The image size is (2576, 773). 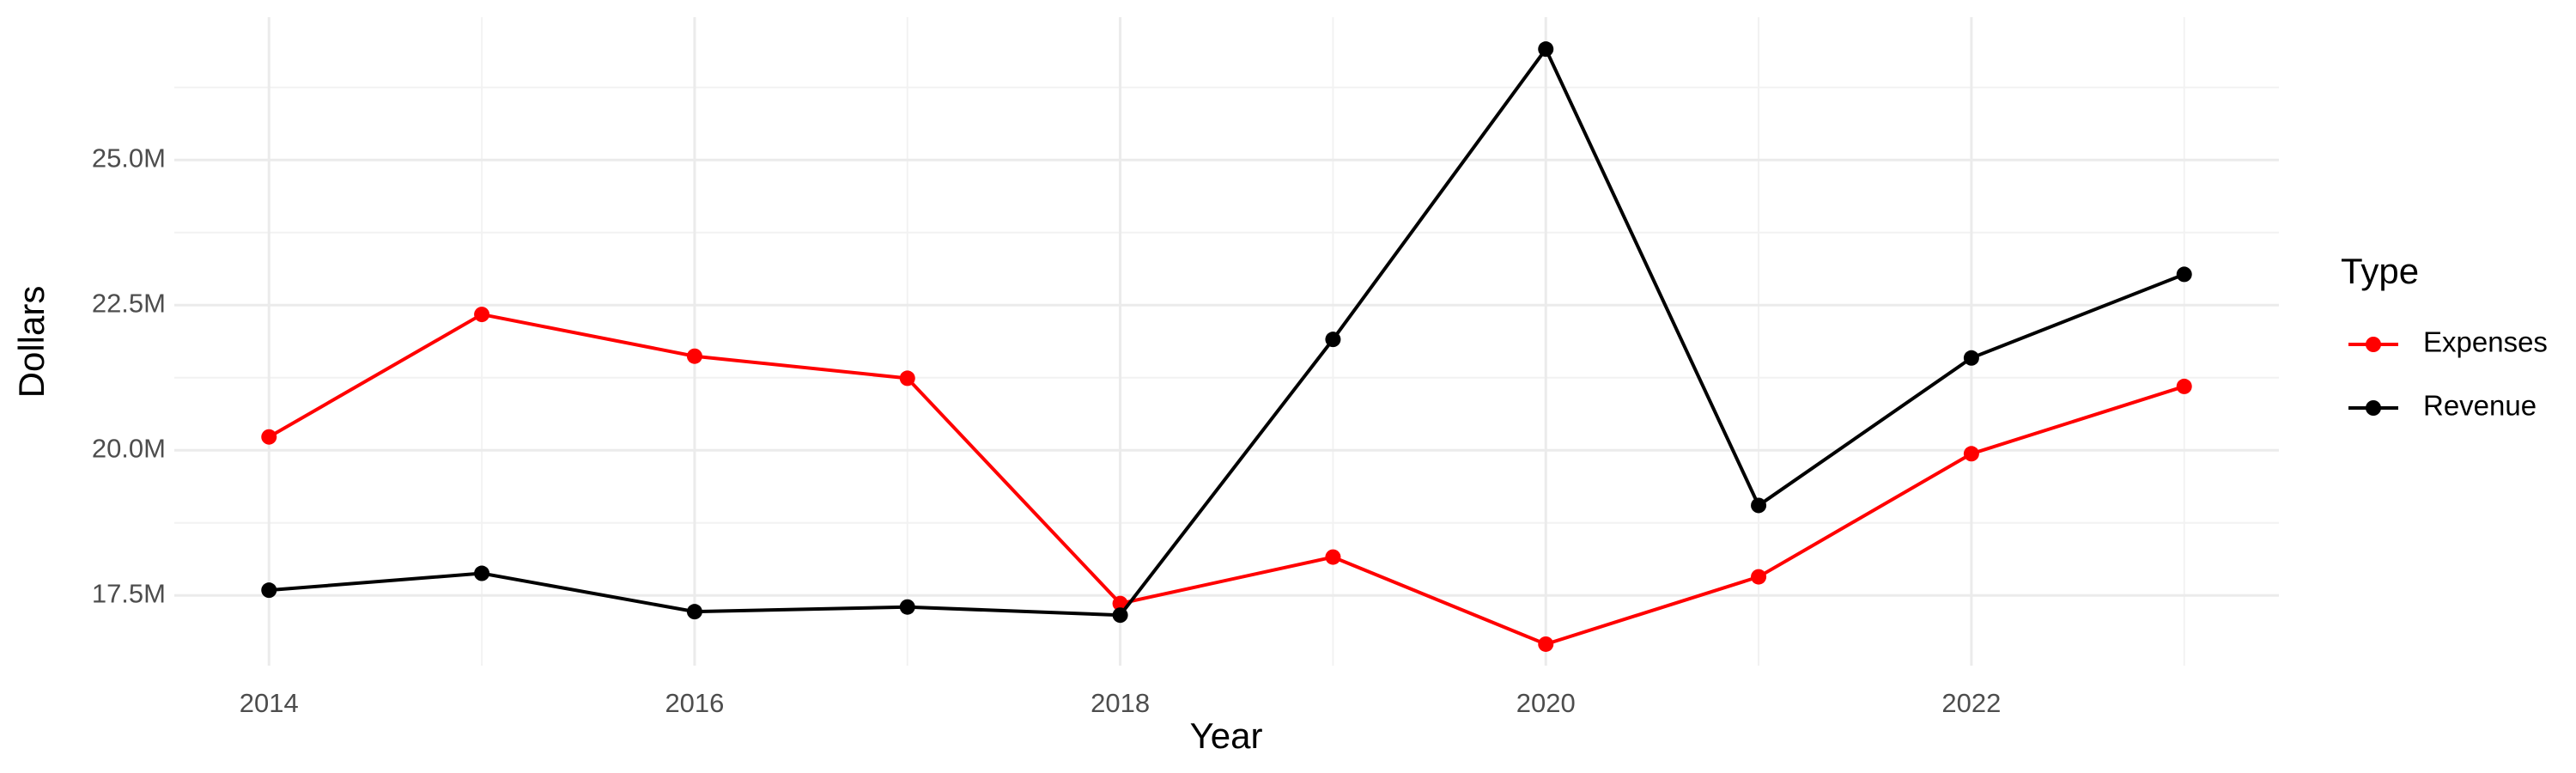 I want to click on y-tick-label: 25.0M, so click(x=129, y=158).